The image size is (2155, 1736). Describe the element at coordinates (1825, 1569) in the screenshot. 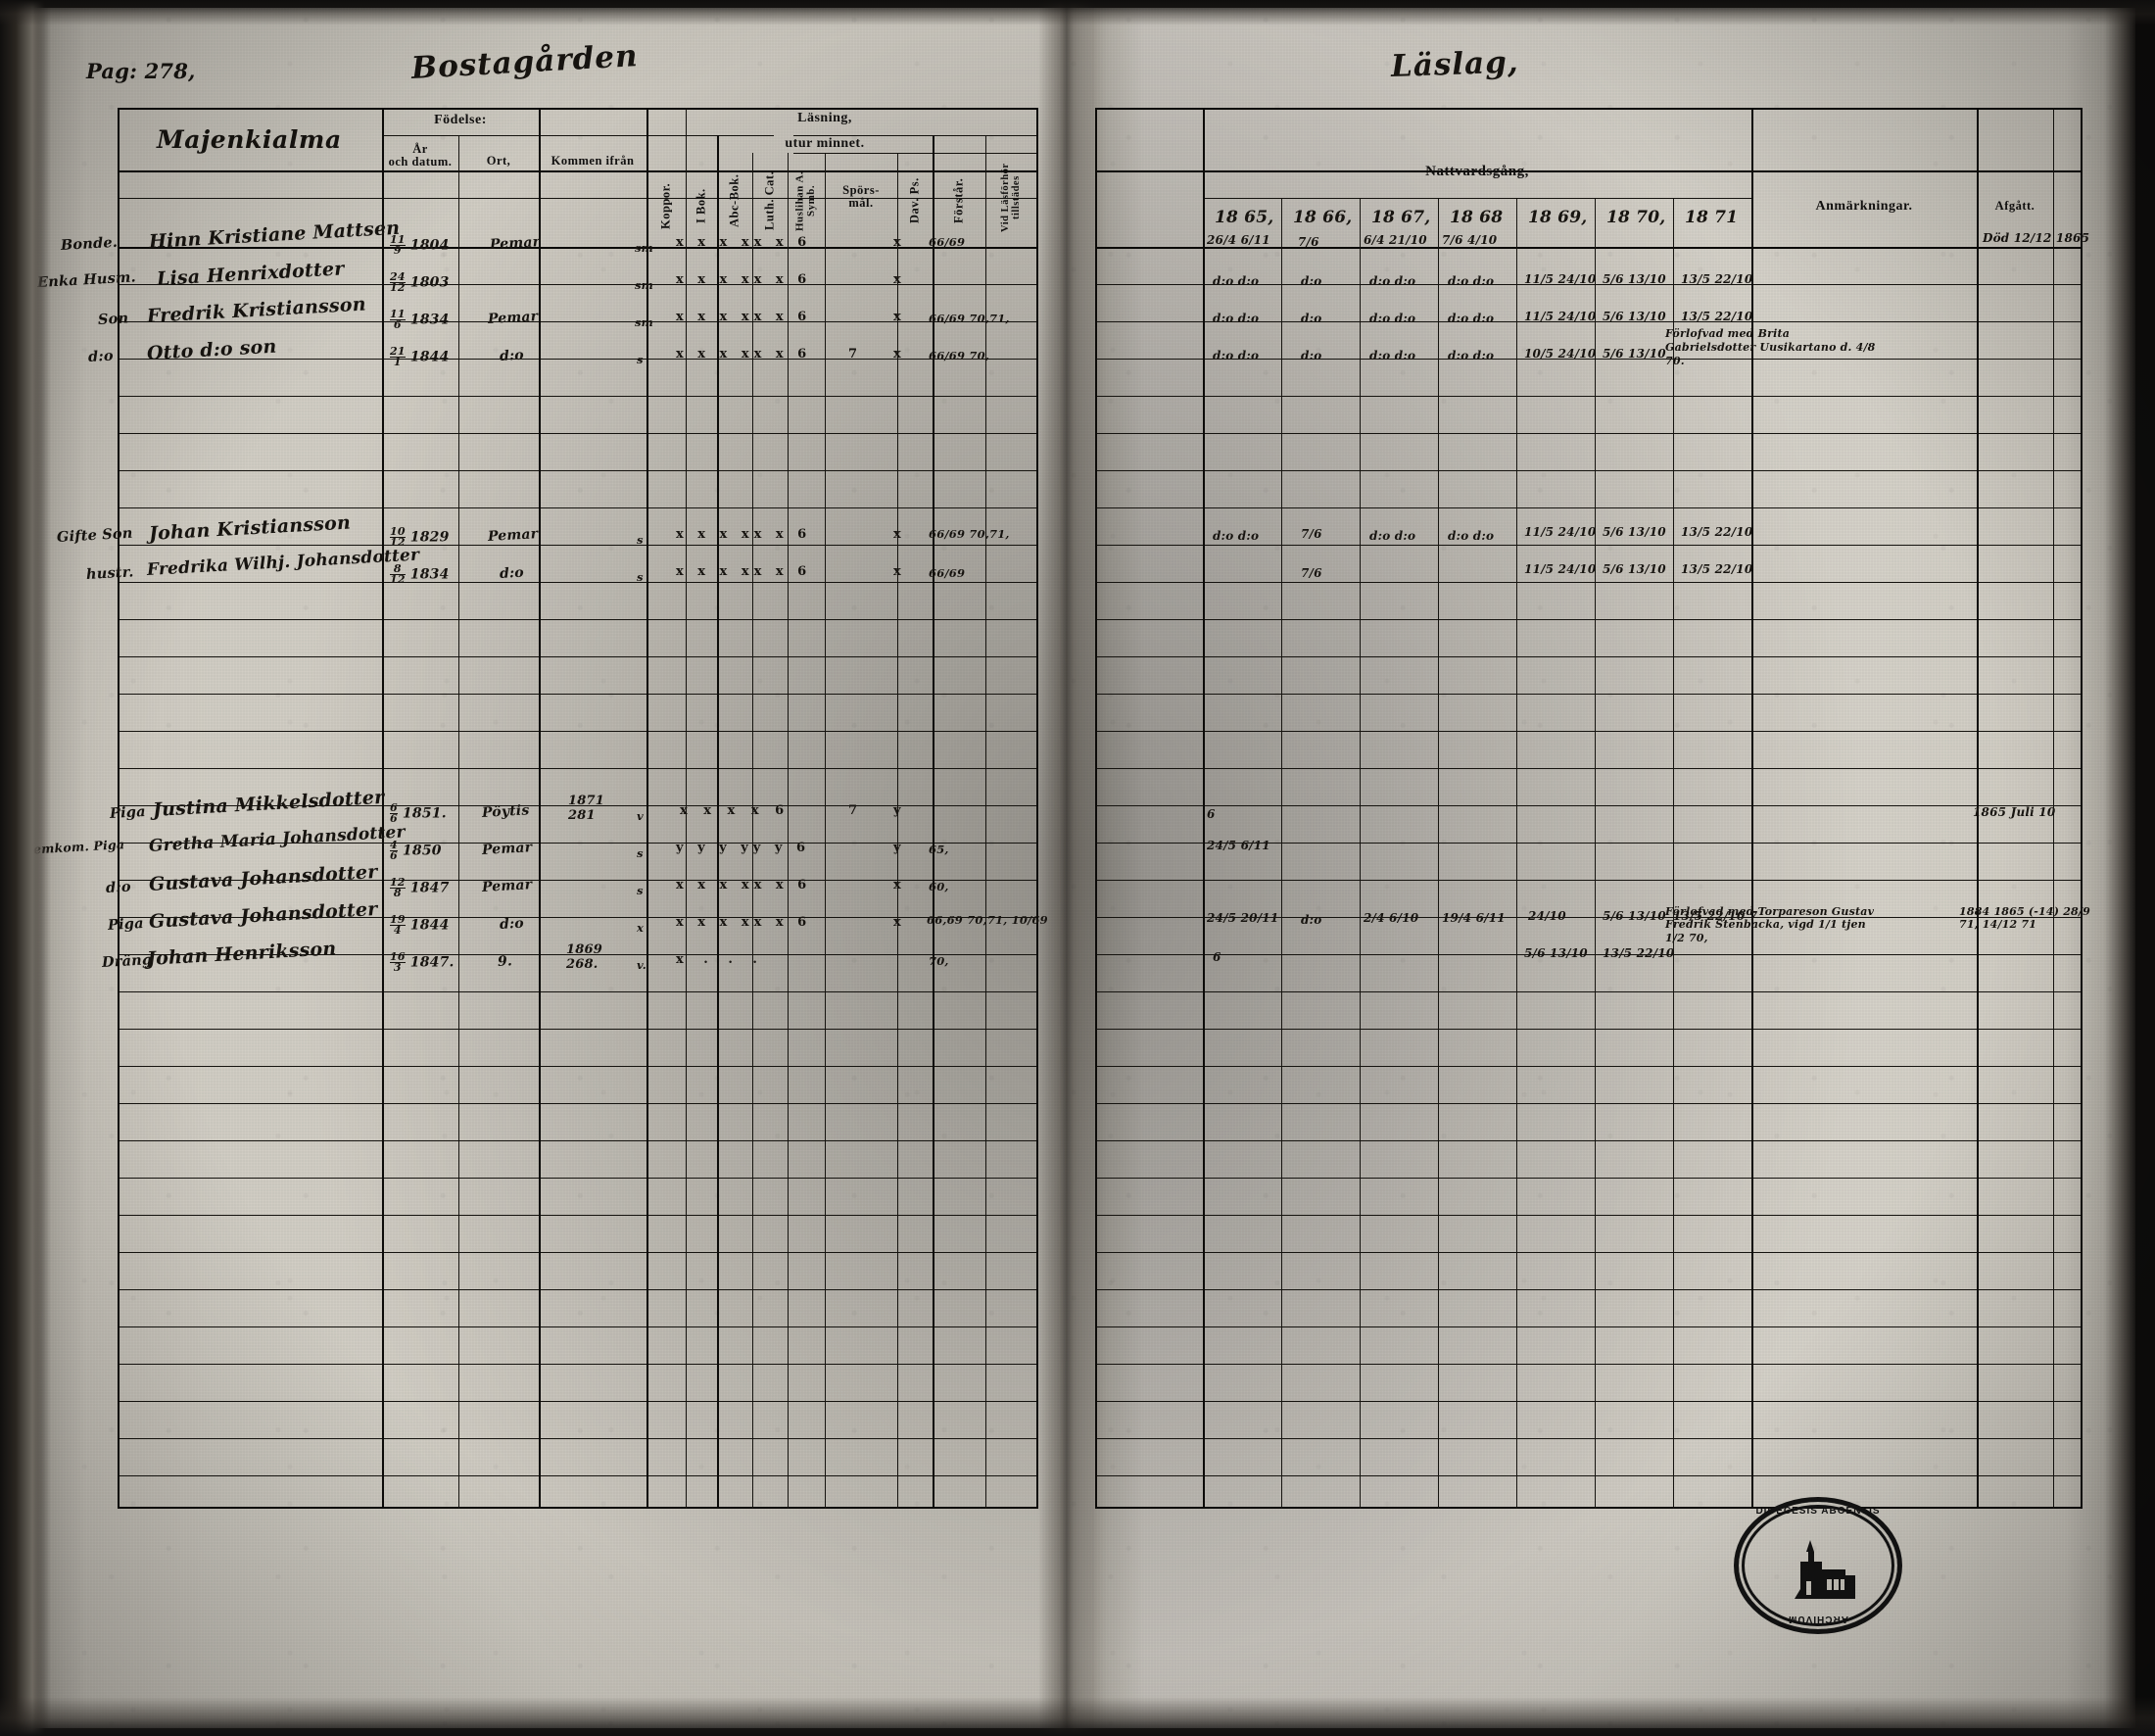

I see `church-icon` at that location.